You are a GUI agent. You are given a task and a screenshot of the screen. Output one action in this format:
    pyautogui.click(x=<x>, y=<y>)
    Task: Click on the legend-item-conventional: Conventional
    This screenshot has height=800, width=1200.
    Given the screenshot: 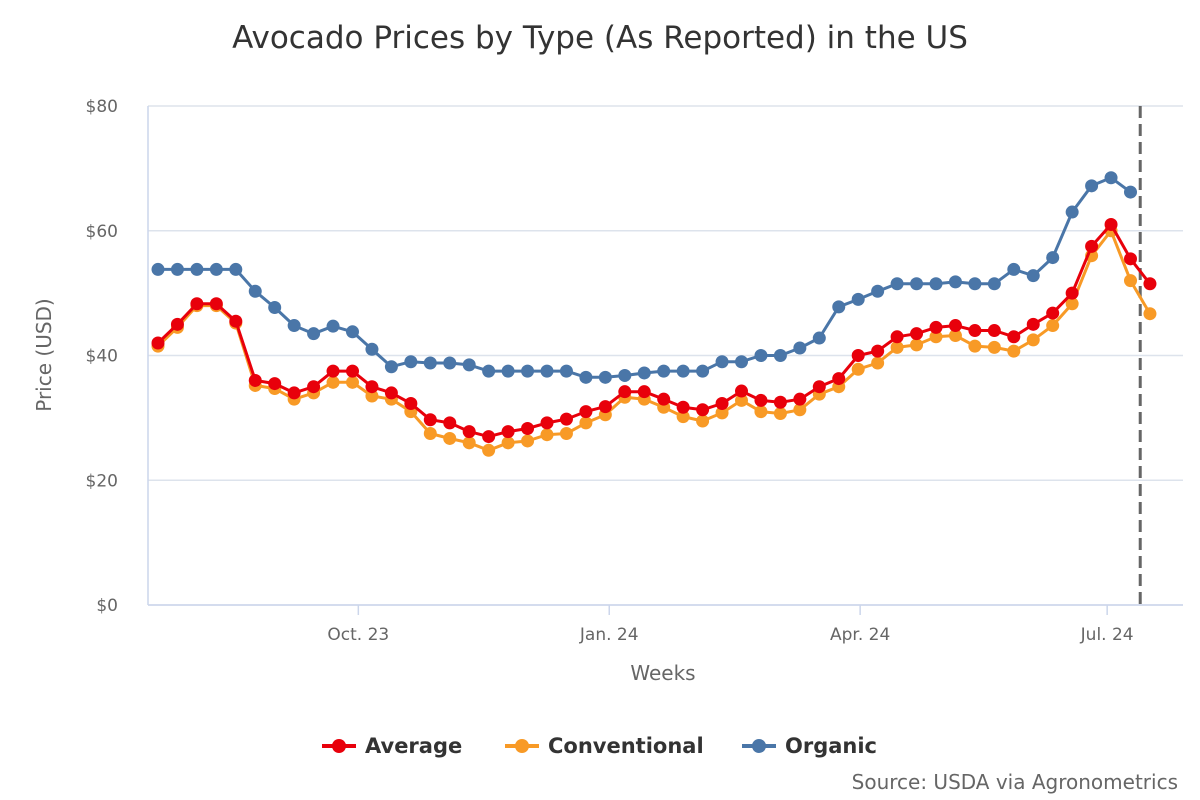 What is the action you would take?
    pyautogui.click(x=604, y=746)
    